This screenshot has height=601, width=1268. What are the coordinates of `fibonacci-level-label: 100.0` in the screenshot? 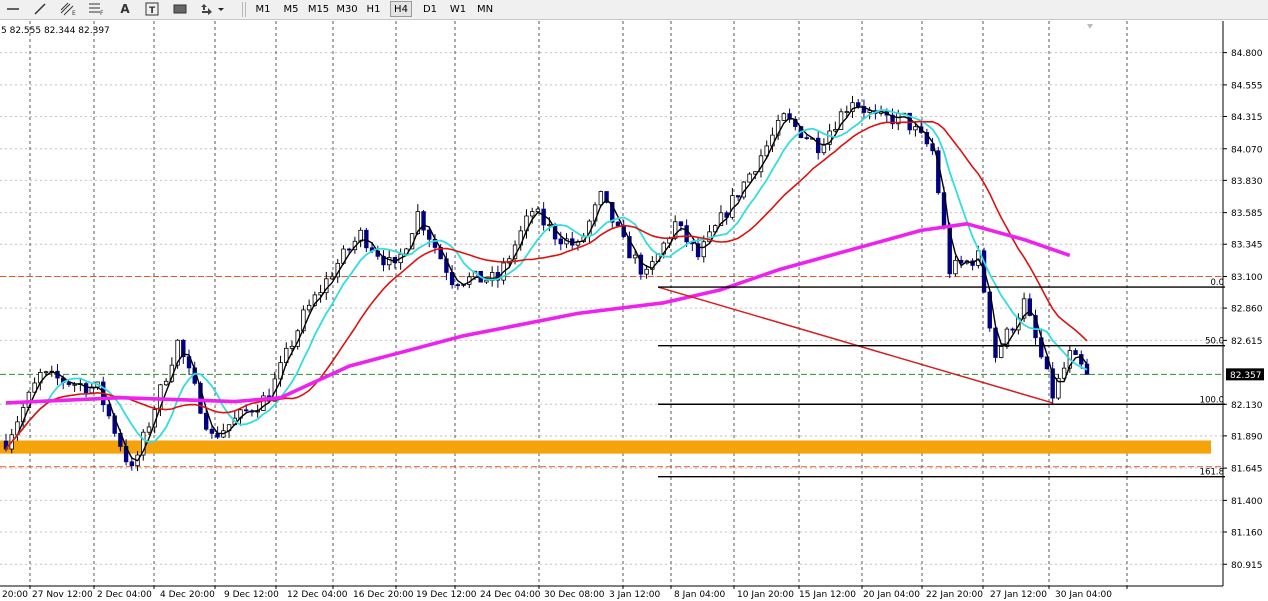 It's located at (1212, 400).